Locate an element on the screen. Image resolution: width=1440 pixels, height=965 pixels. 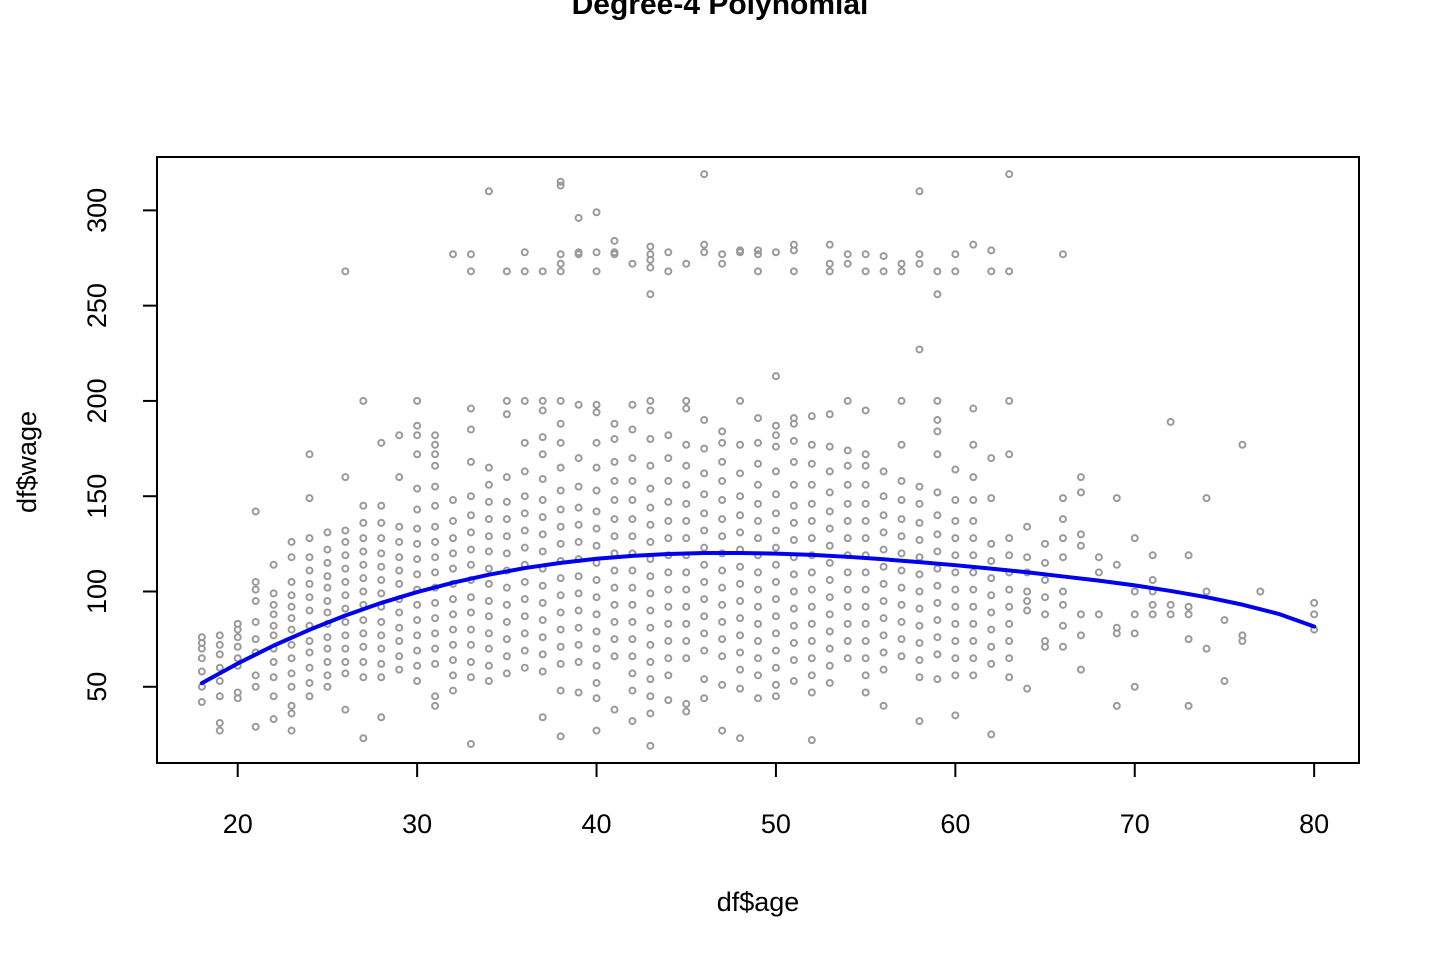
y-axis: 50 100 150 200 250 300 is located at coordinates (120, 445).